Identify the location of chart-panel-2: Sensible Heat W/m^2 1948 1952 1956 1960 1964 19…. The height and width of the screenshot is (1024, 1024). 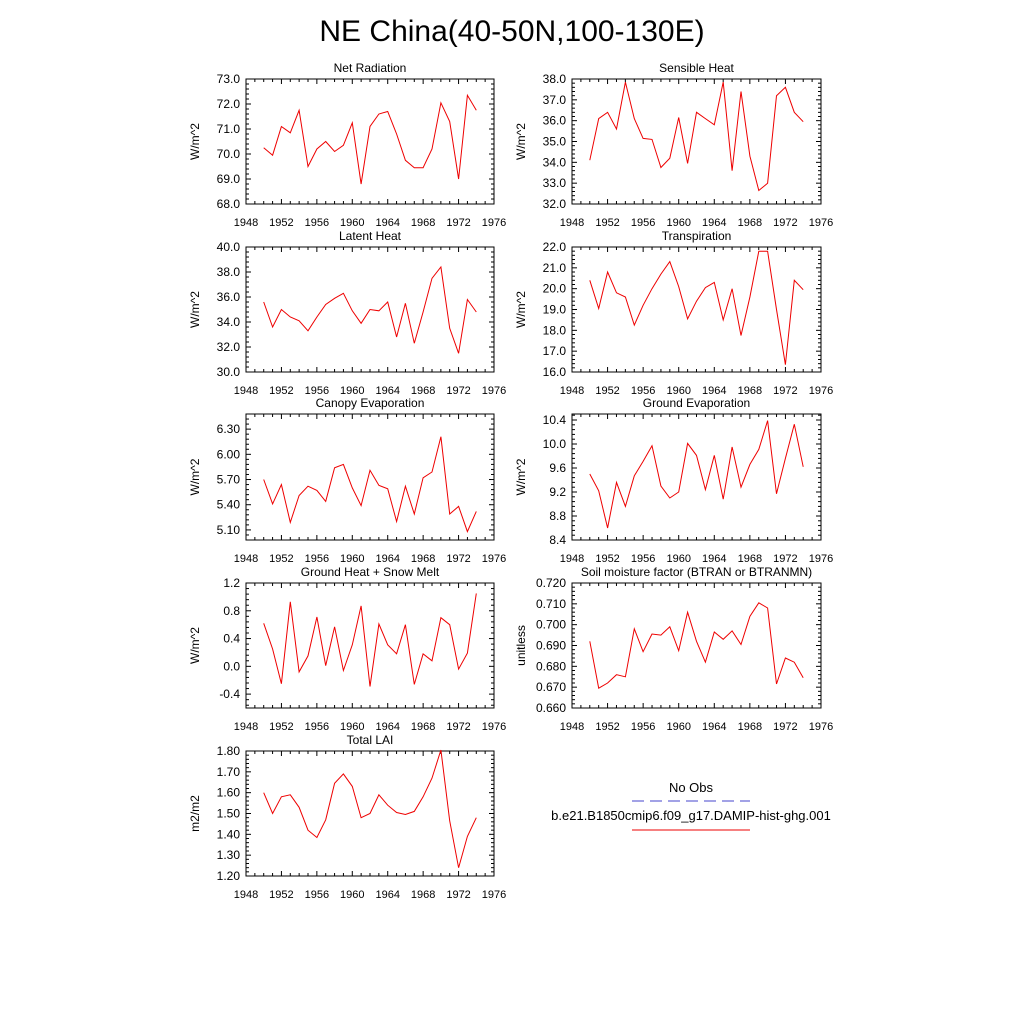
(673, 145).